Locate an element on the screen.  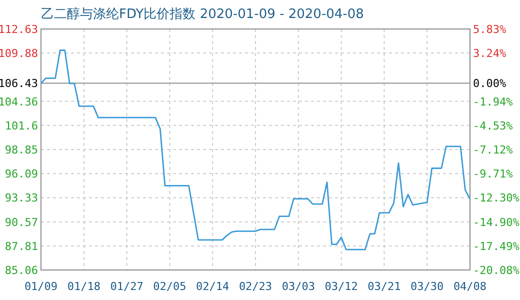
title: 乙二醇与涤纶FDY比价指数 2020-01-09 - 2020-04-08 is located at coordinates (202, 14).